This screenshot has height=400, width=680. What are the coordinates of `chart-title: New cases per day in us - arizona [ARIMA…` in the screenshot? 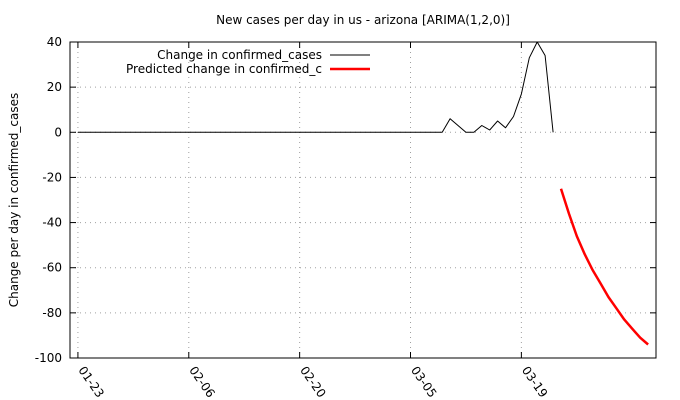 It's located at (363, 20).